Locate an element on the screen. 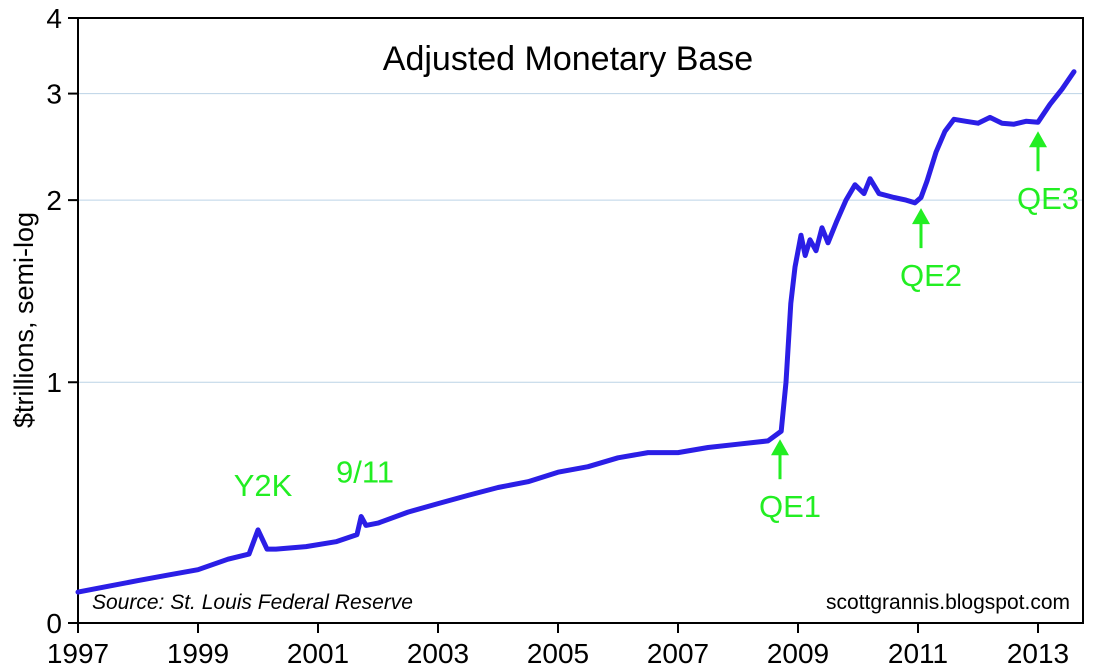  annotation-911-label: 9/11 is located at coordinates (365, 471).